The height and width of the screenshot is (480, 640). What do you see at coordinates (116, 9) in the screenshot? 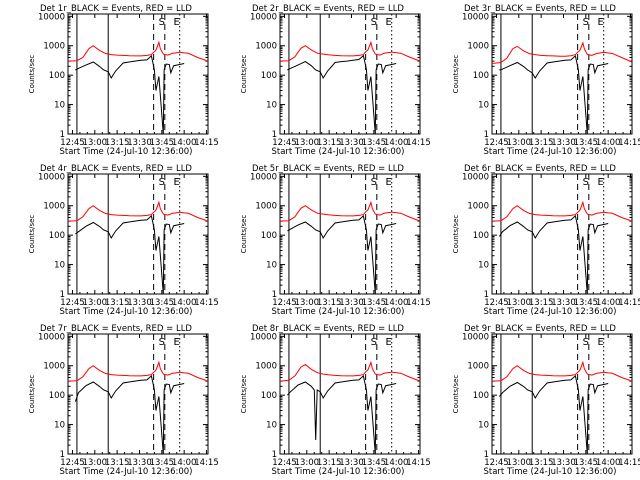
I see `panel-title: Det 1r_BLACK = Events, RED = LLD` at bounding box center [116, 9].